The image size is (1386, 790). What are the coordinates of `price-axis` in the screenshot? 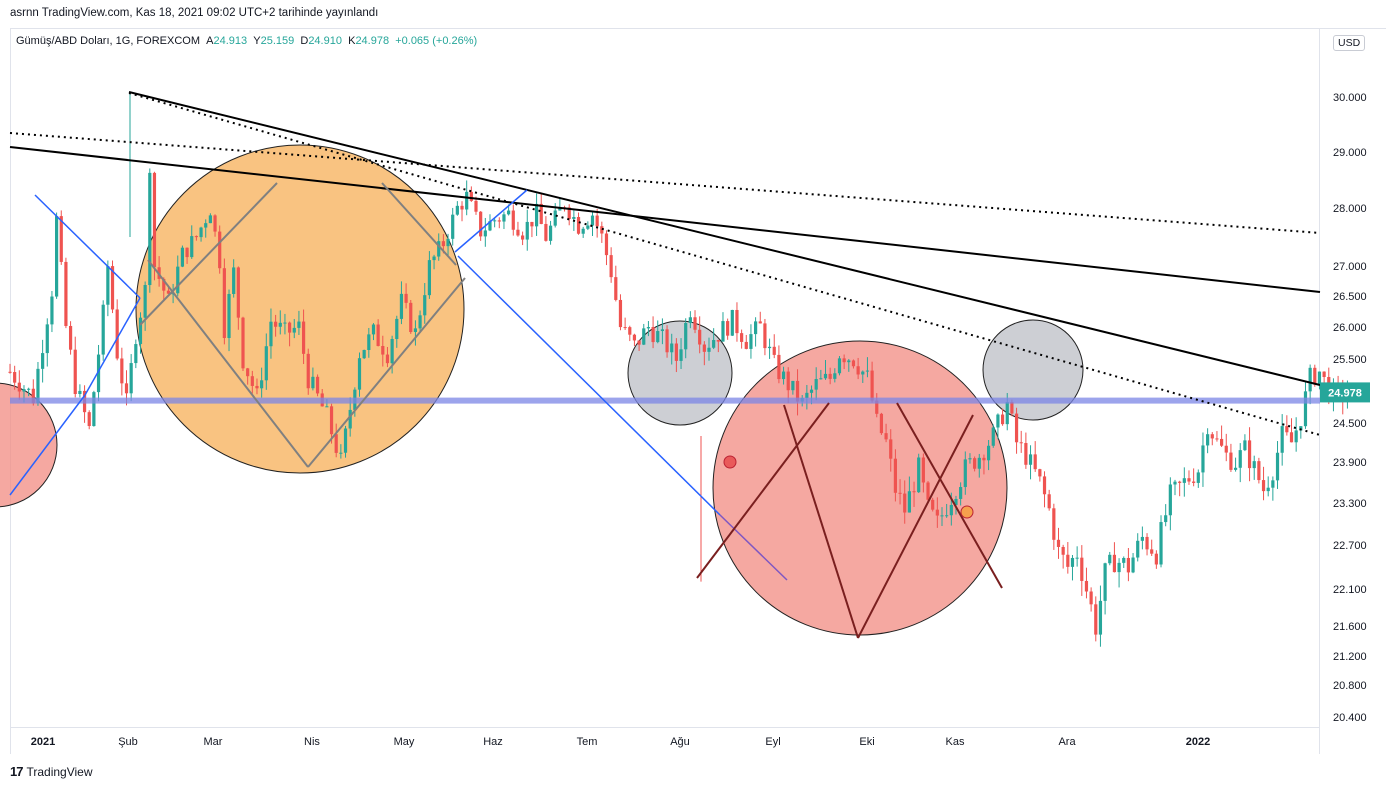 It's located at (1353, 378).